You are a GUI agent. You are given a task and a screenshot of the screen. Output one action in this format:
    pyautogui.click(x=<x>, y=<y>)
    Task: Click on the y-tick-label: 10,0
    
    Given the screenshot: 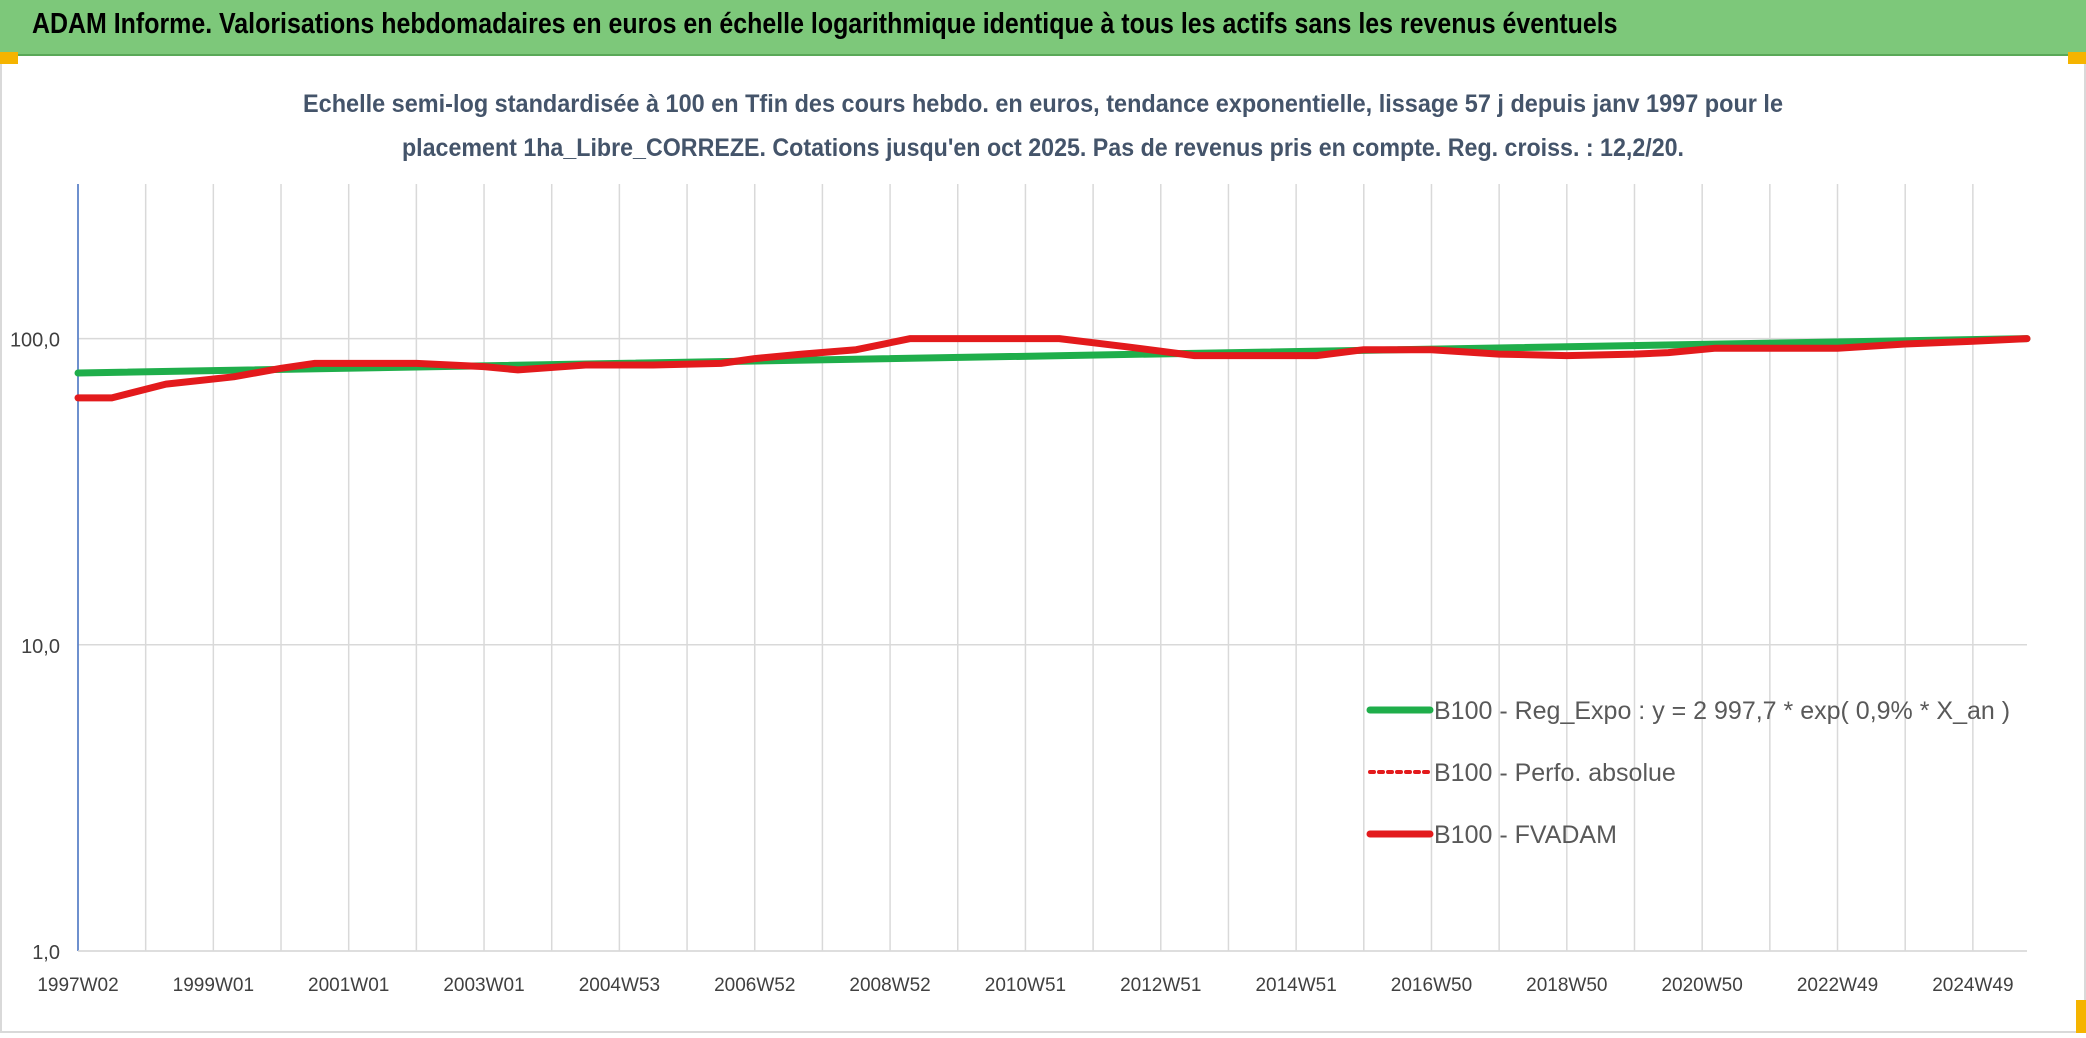 What is the action you would take?
    pyautogui.click(x=40, y=647)
    